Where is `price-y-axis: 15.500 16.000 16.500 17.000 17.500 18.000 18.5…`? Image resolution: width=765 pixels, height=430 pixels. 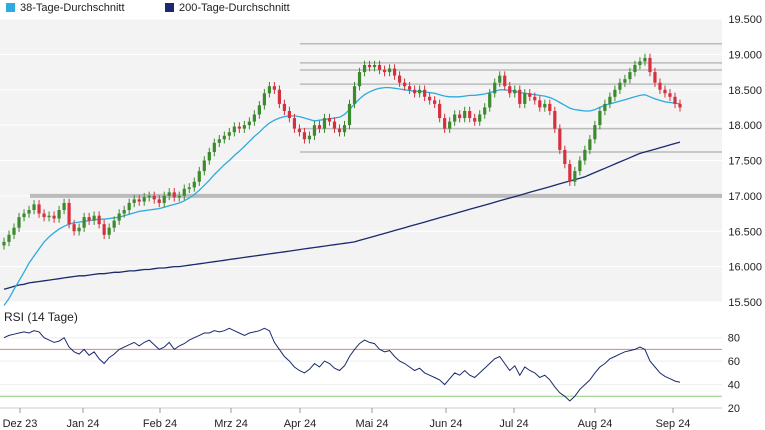 price-y-axis: 15.500 16.000 16.500 17.000 17.500 18.000 18.5… is located at coordinates (745, 161).